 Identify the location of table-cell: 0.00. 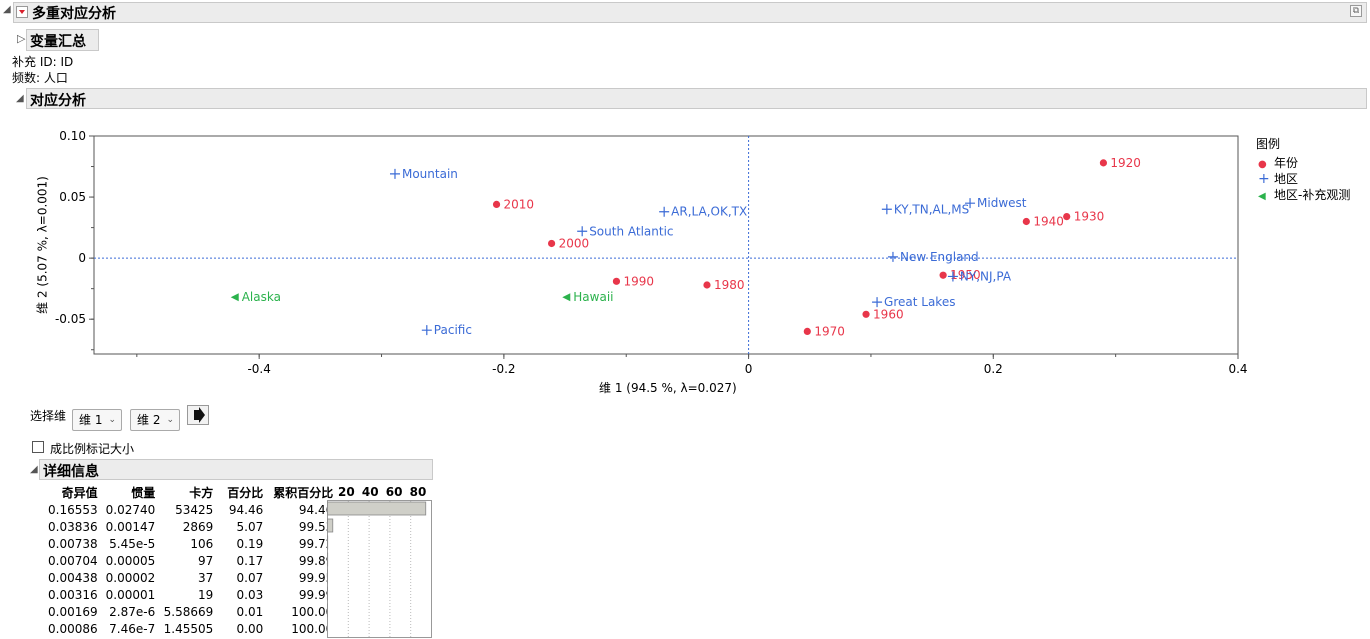
(250, 628).